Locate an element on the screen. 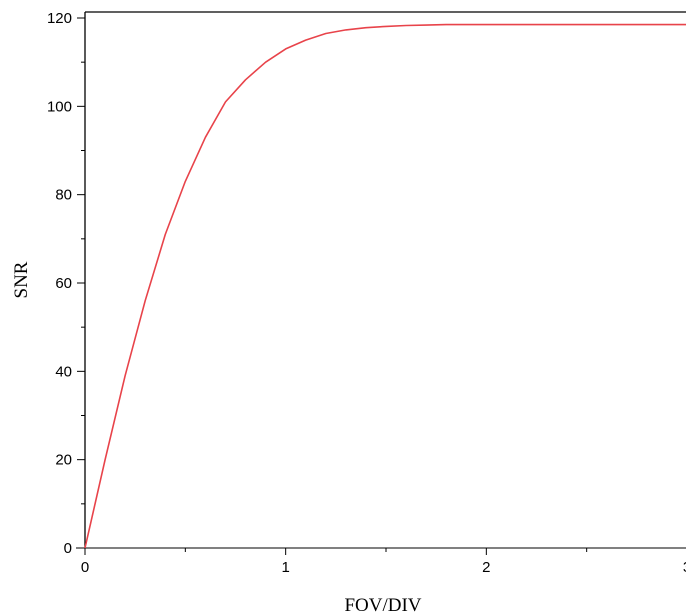  x-tick-label: 3 is located at coordinates (684, 567).